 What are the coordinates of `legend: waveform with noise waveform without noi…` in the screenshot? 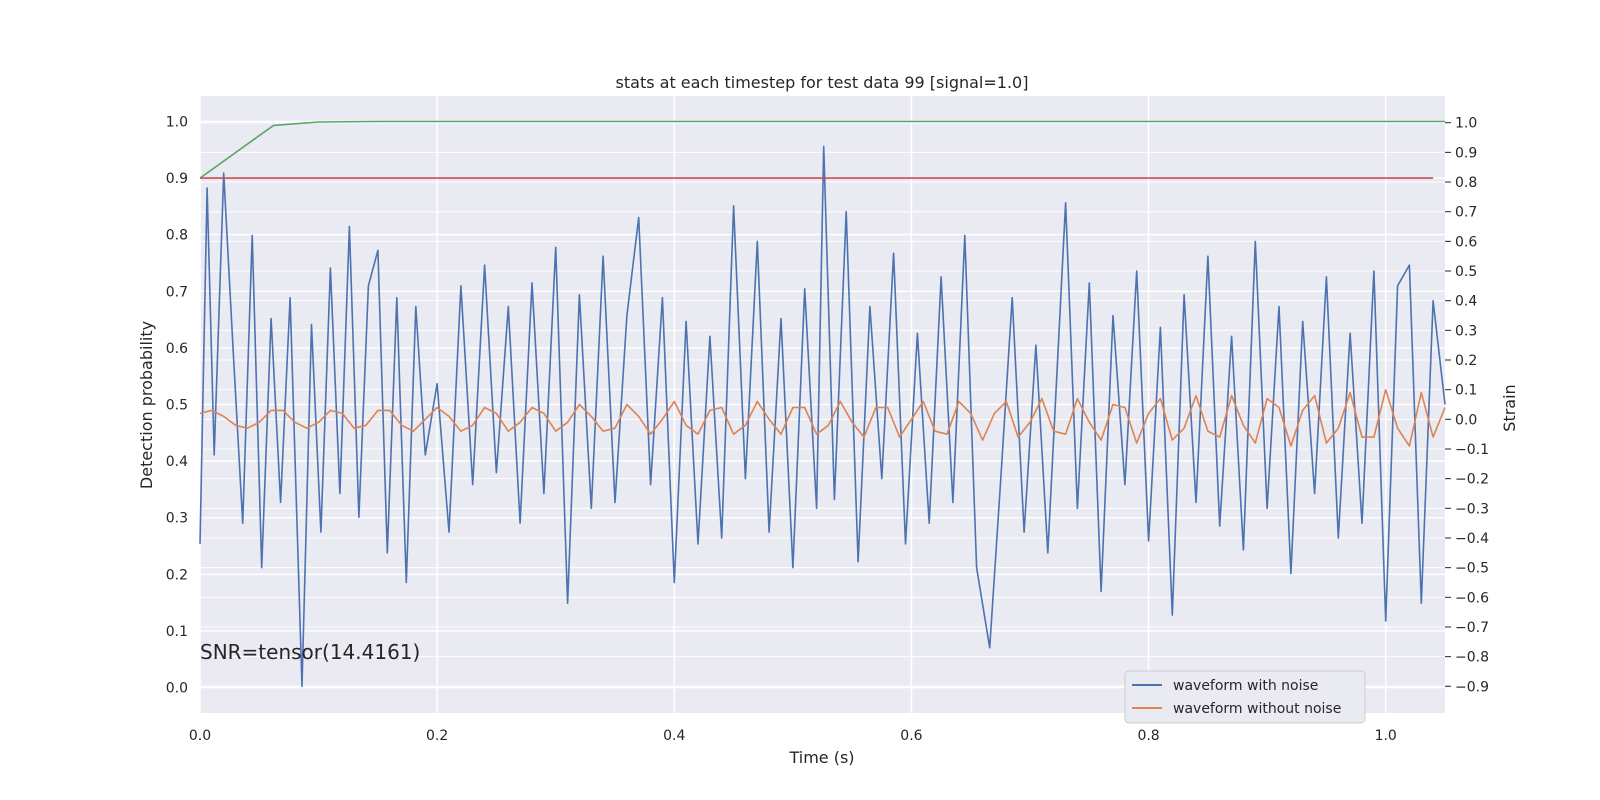 It's located at (1245, 697).